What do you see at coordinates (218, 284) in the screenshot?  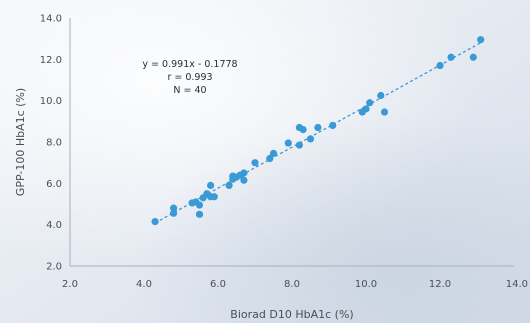 I see `x-tick-label: 6.0` at bounding box center [218, 284].